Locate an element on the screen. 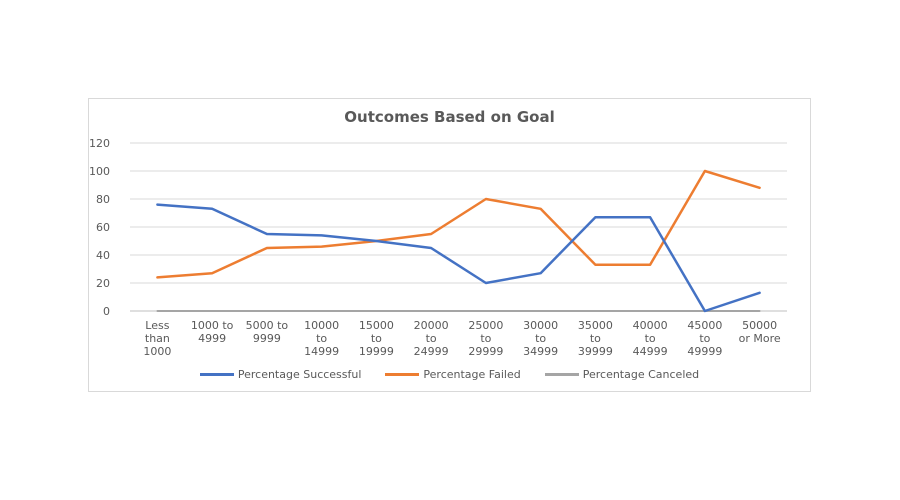 The height and width of the screenshot is (500, 900). series-line-percentage-failed is located at coordinates (458, 224).